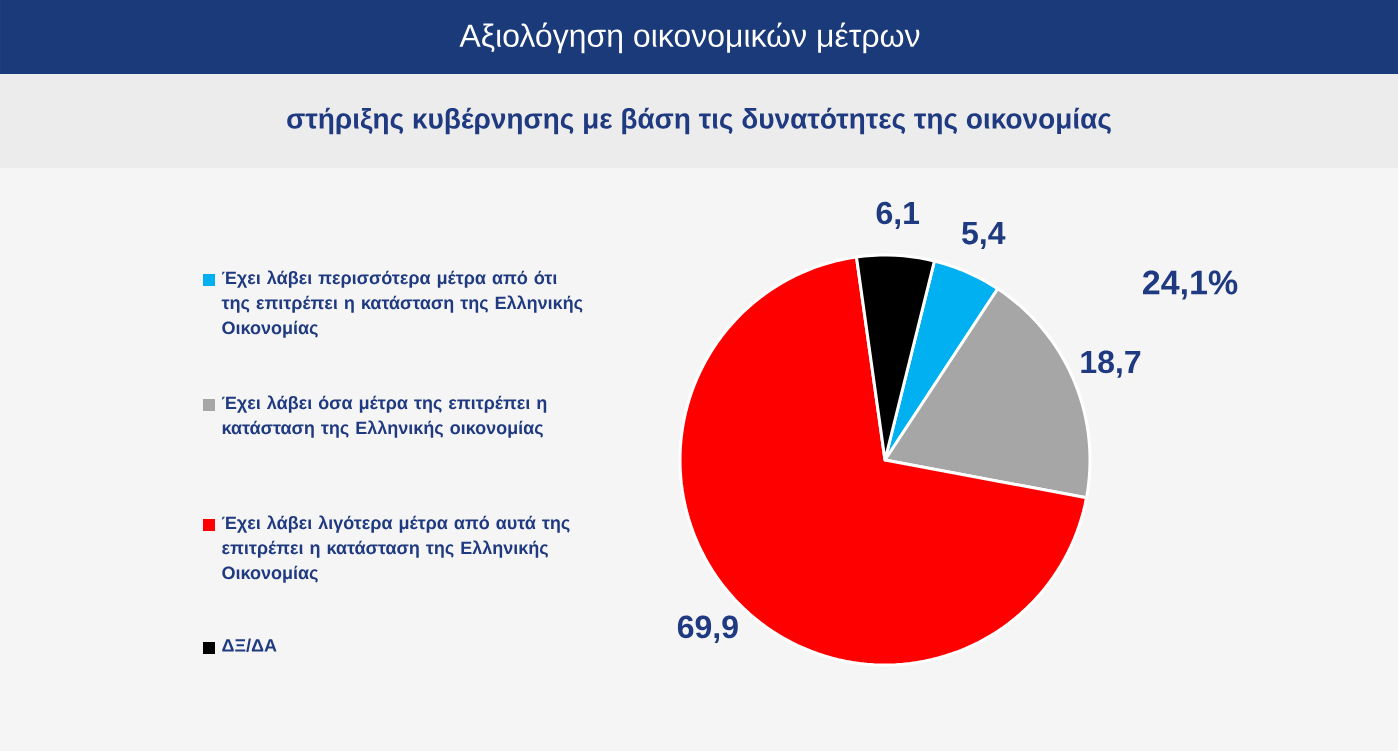 This screenshot has width=1398, height=751. What do you see at coordinates (1190, 285) in the screenshot?
I see `text: 24,1%` at bounding box center [1190, 285].